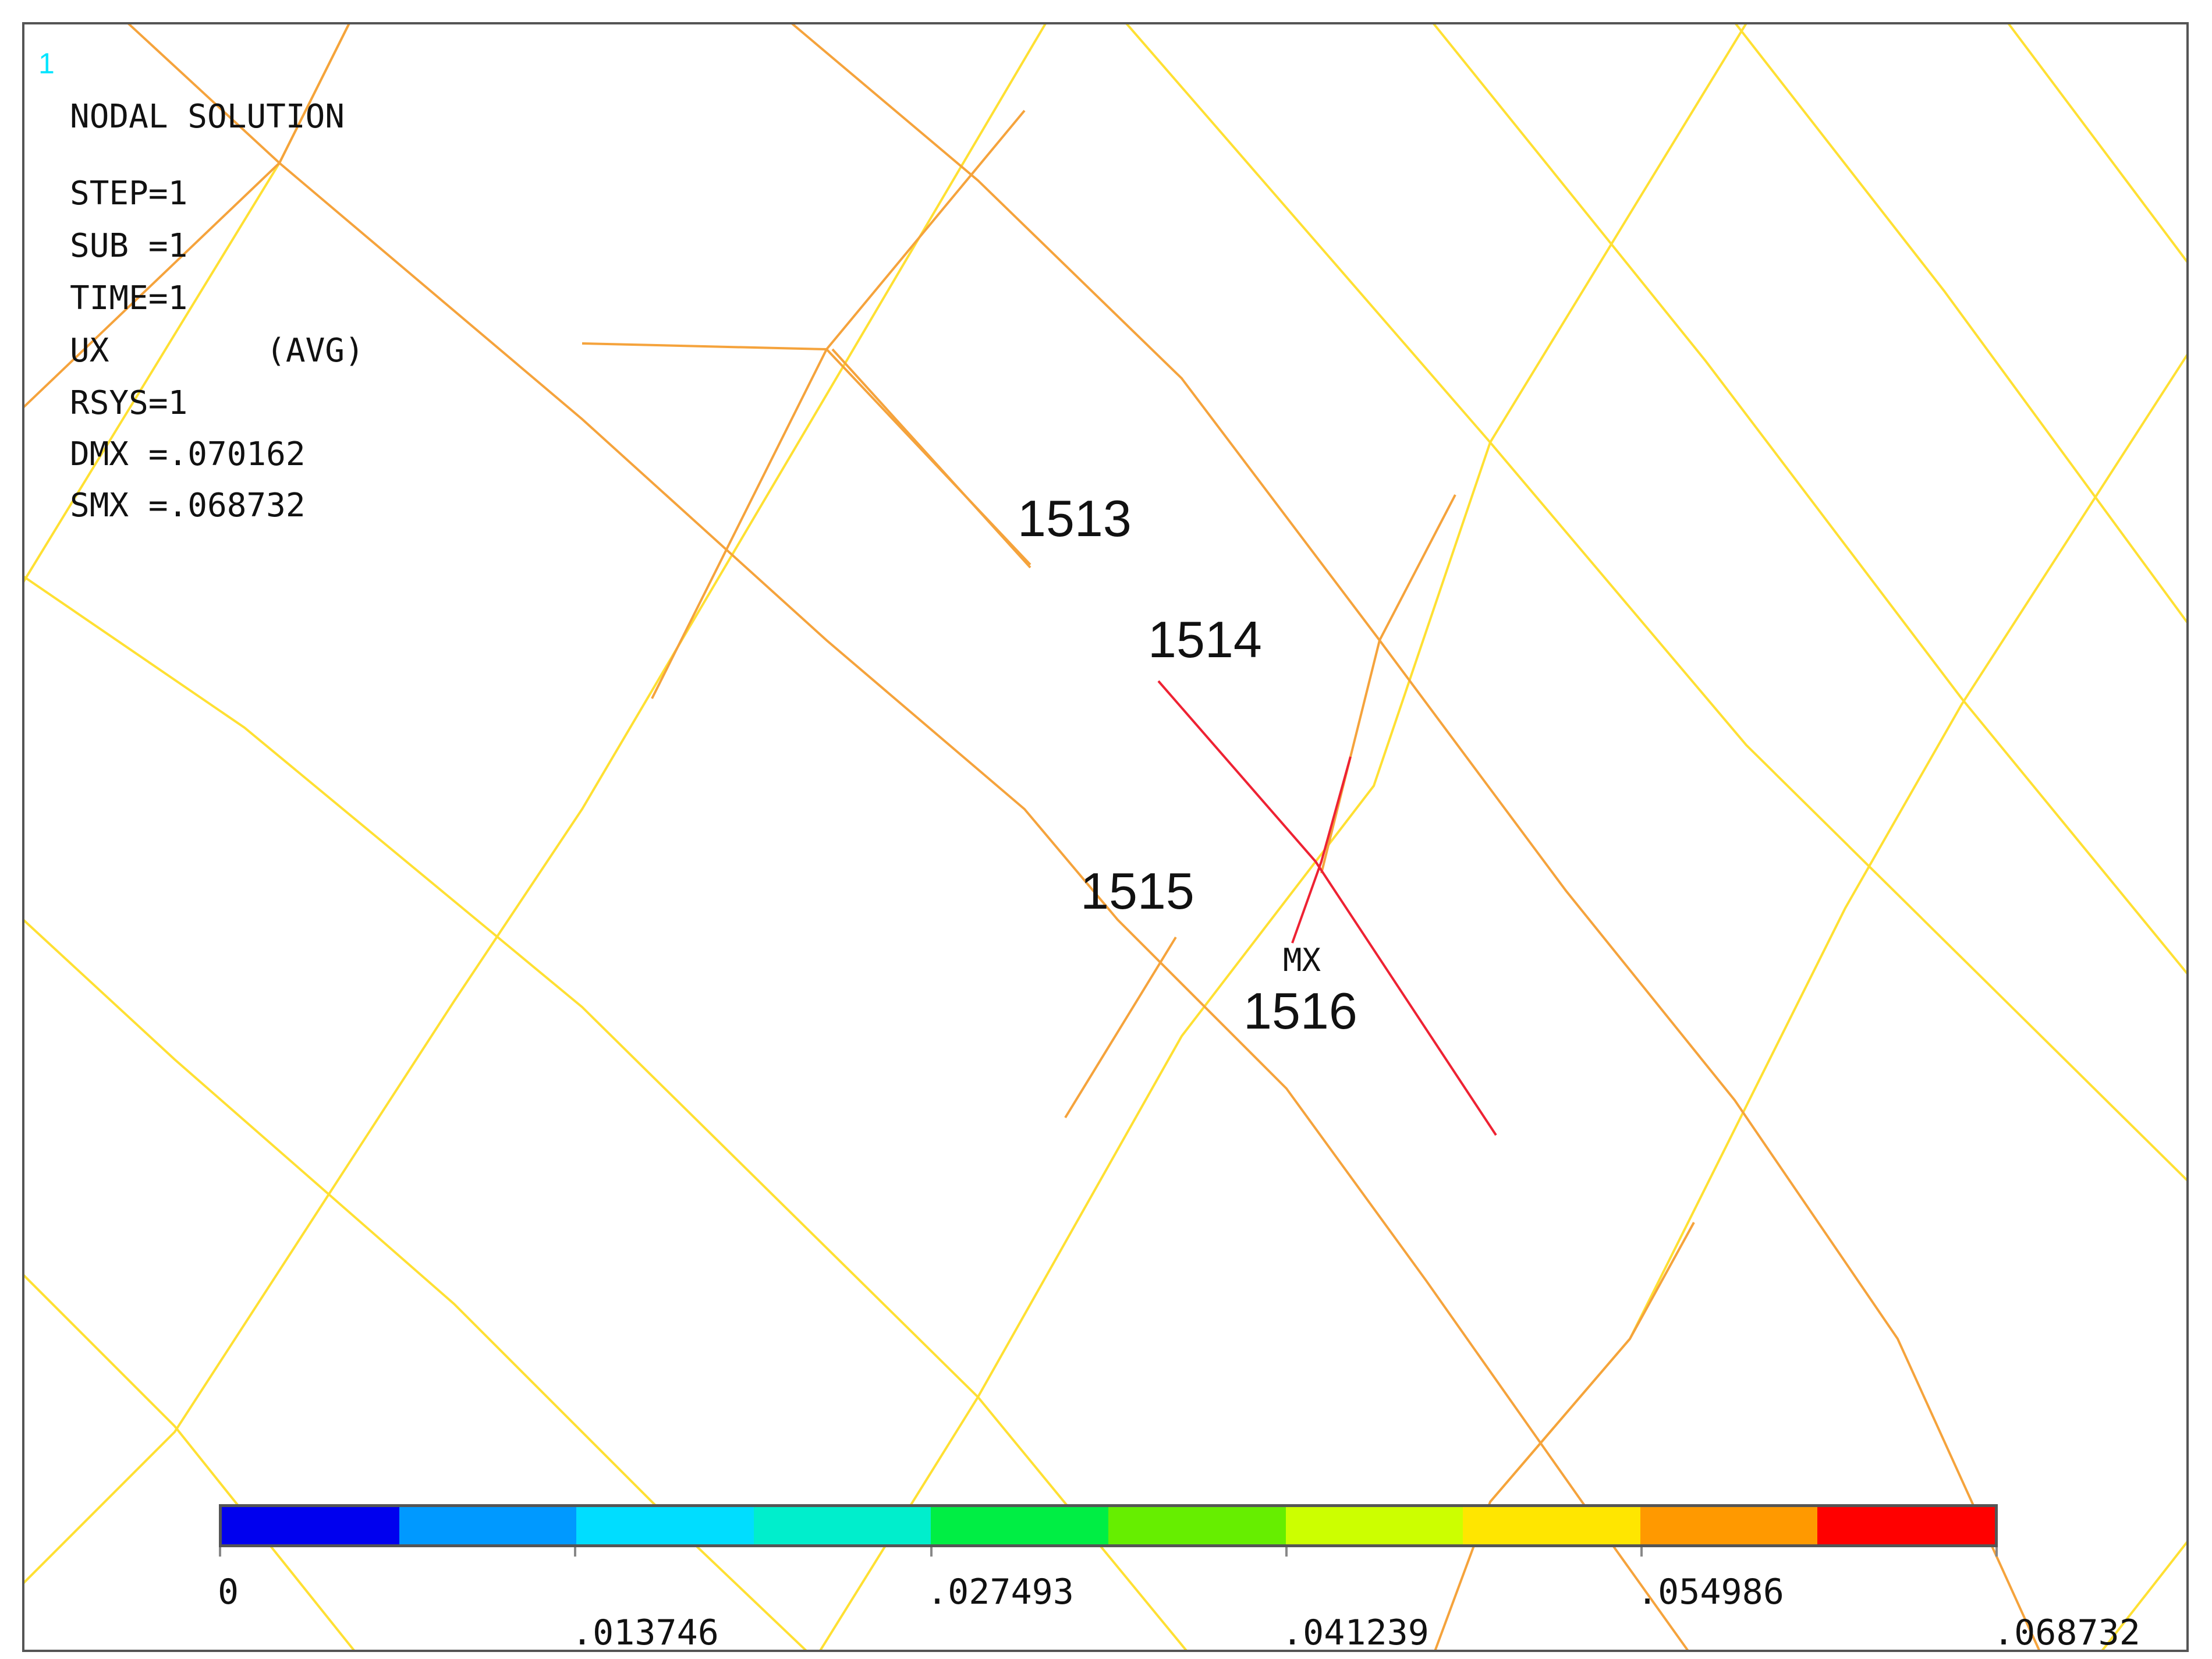 Image resolution: width=2212 pixels, height=1659 pixels. I want to click on legend-tick-label: .054986, so click(1711, 1592).